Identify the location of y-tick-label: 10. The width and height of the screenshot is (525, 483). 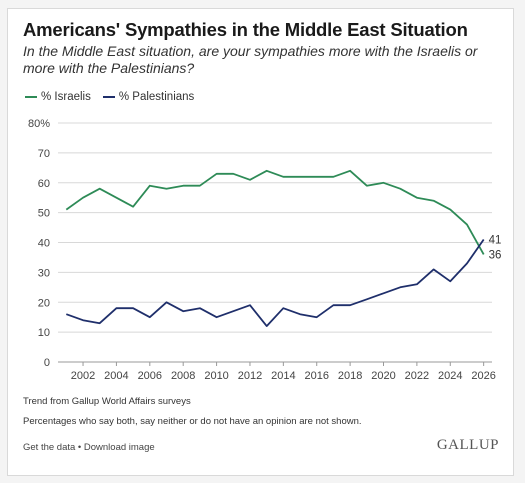
(44, 333).